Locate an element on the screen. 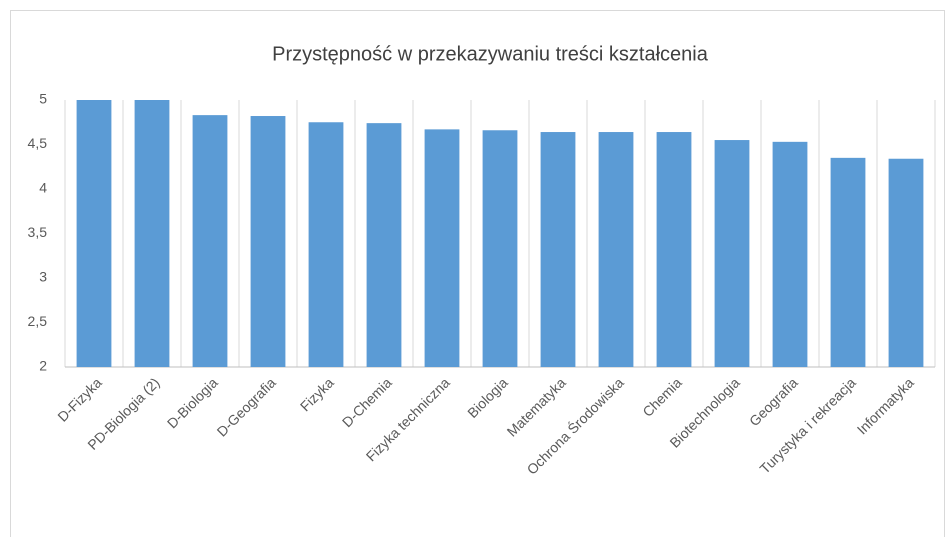 Image resolution: width=946 pixels, height=537 pixels. y-tick-label: 4 is located at coordinates (43, 188).